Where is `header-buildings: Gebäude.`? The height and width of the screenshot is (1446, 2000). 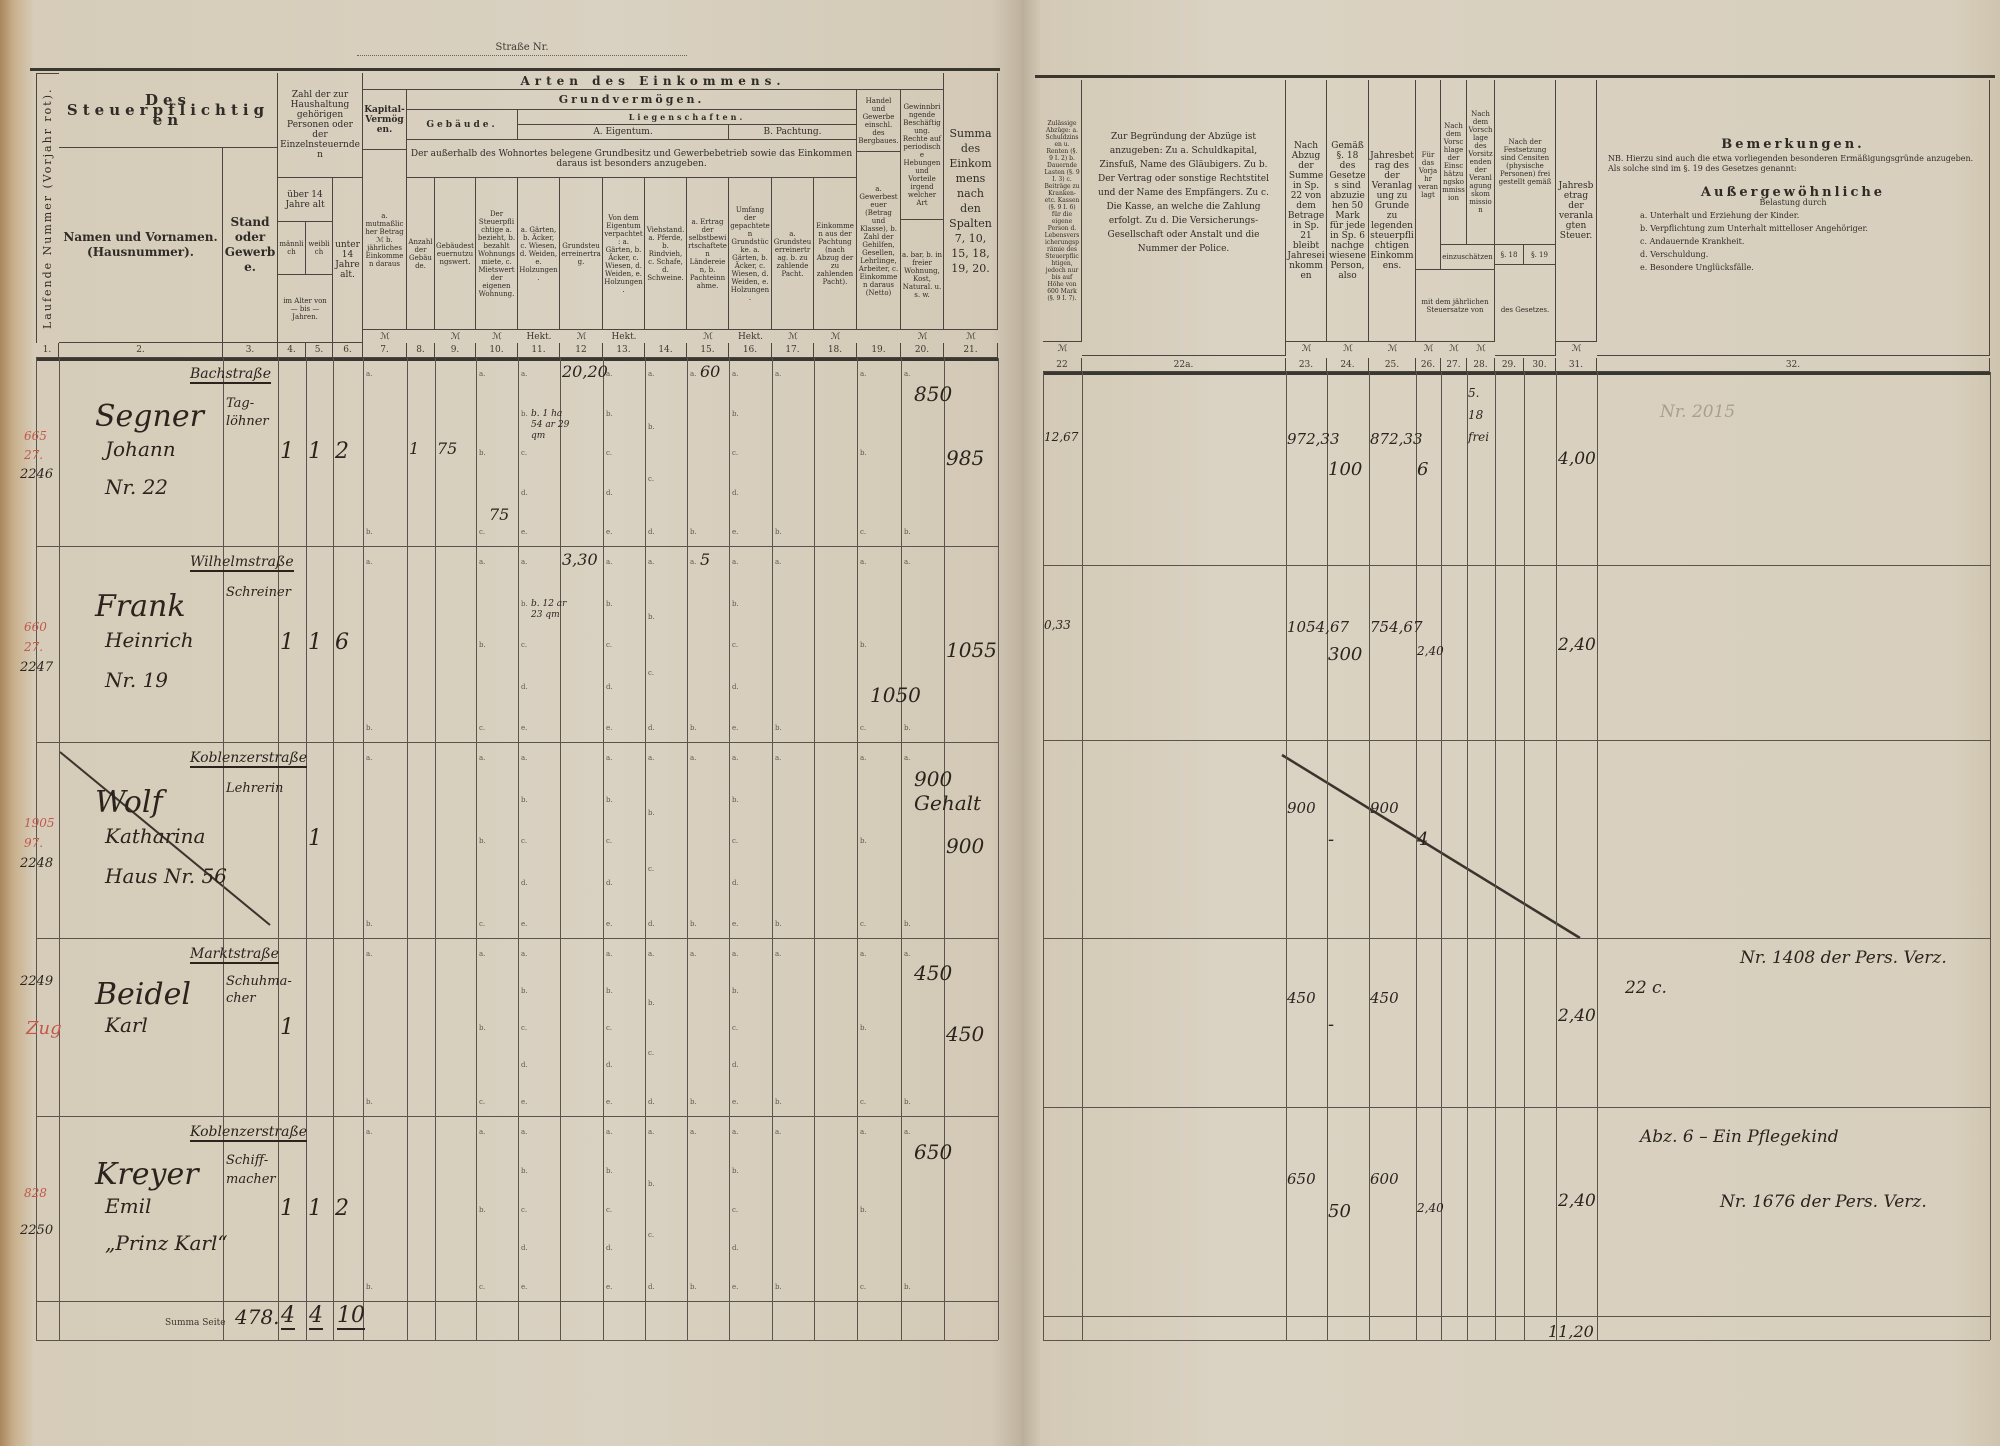 header-buildings: Gebäude. is located at coordinates (462, 125).